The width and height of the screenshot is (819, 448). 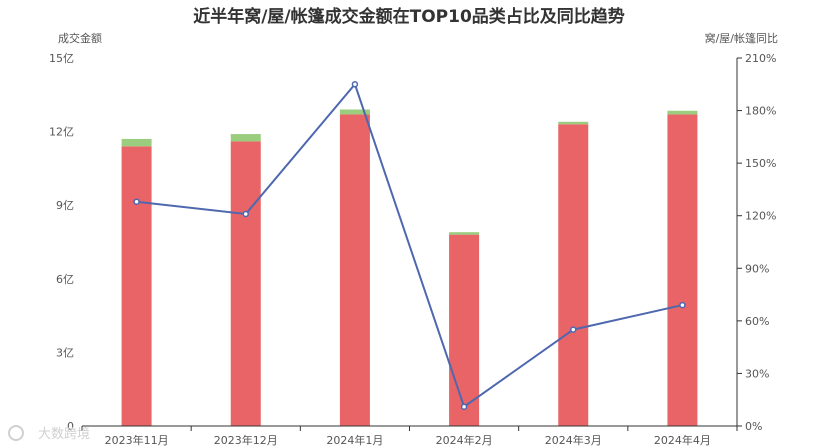 What do you see at coordinates (757, 321) in the screenshot?
I see `right-tick-label: 60%` at bounding box center [757, 321].